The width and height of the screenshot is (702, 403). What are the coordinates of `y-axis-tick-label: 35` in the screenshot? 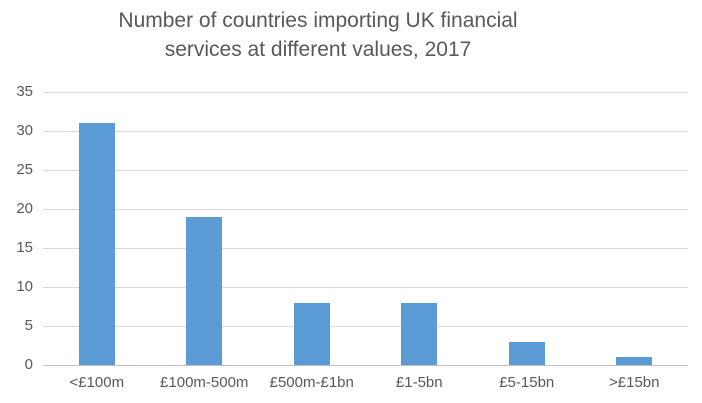 It's located at (24, 91).